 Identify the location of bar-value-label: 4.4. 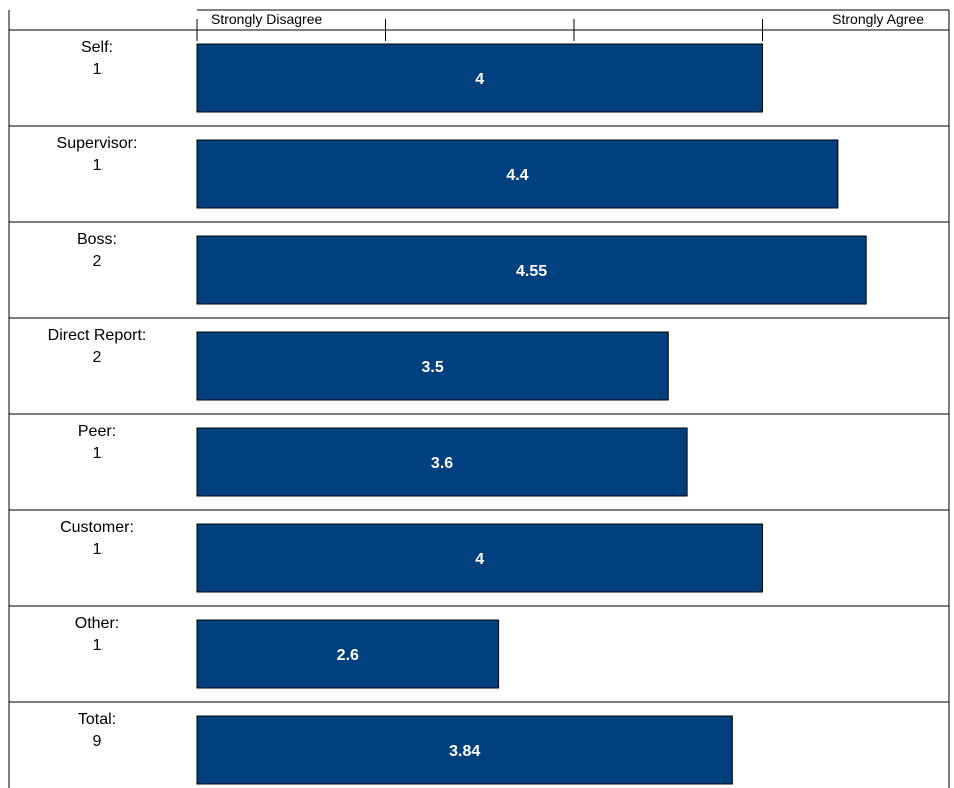
(517, 175).